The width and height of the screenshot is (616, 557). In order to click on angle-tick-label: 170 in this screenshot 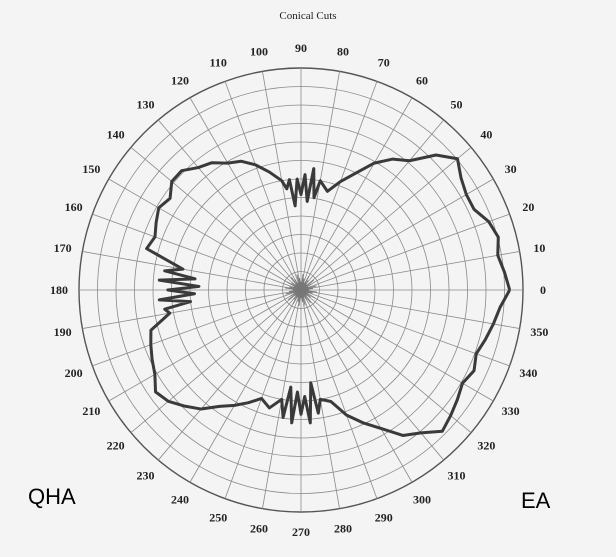, I will do `click(63, 248)`.